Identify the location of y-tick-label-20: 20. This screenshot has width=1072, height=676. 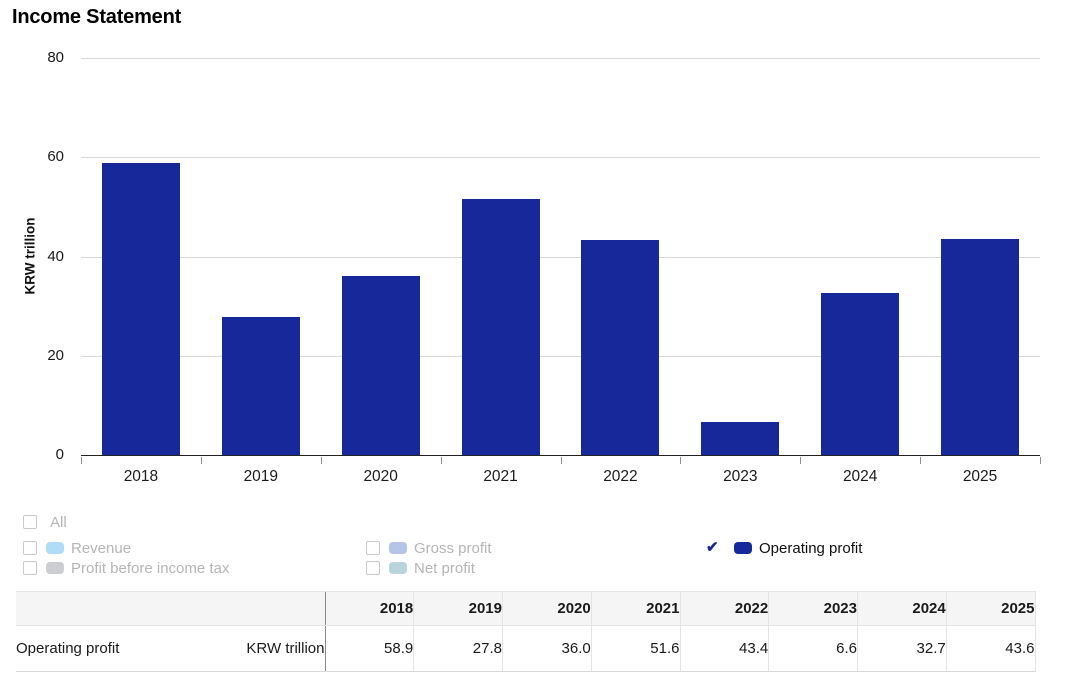
(55, 355).